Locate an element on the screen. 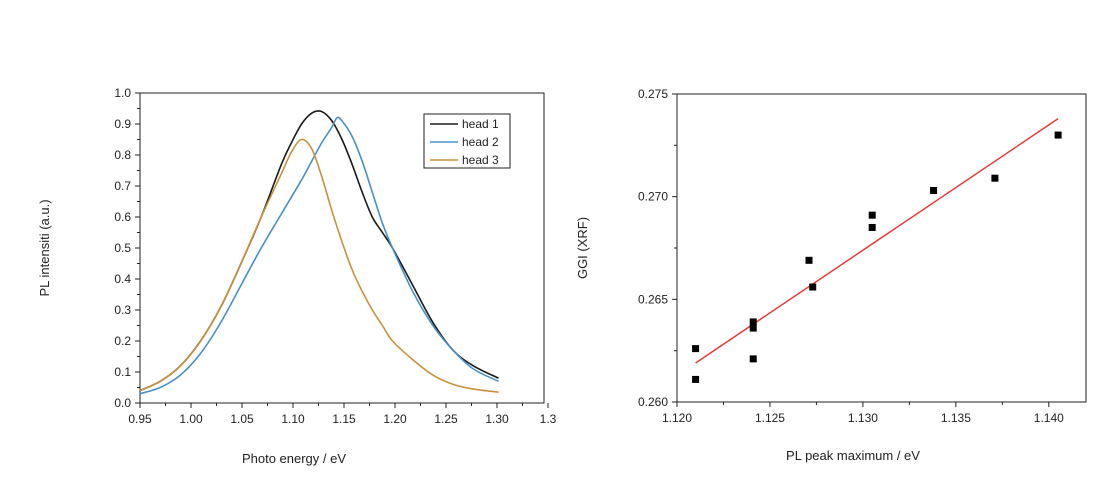 Image resolution: width=1117 pixels, height=504 pixels. left-y-tick-label: 0.5 is located at coordinates (122, 248).